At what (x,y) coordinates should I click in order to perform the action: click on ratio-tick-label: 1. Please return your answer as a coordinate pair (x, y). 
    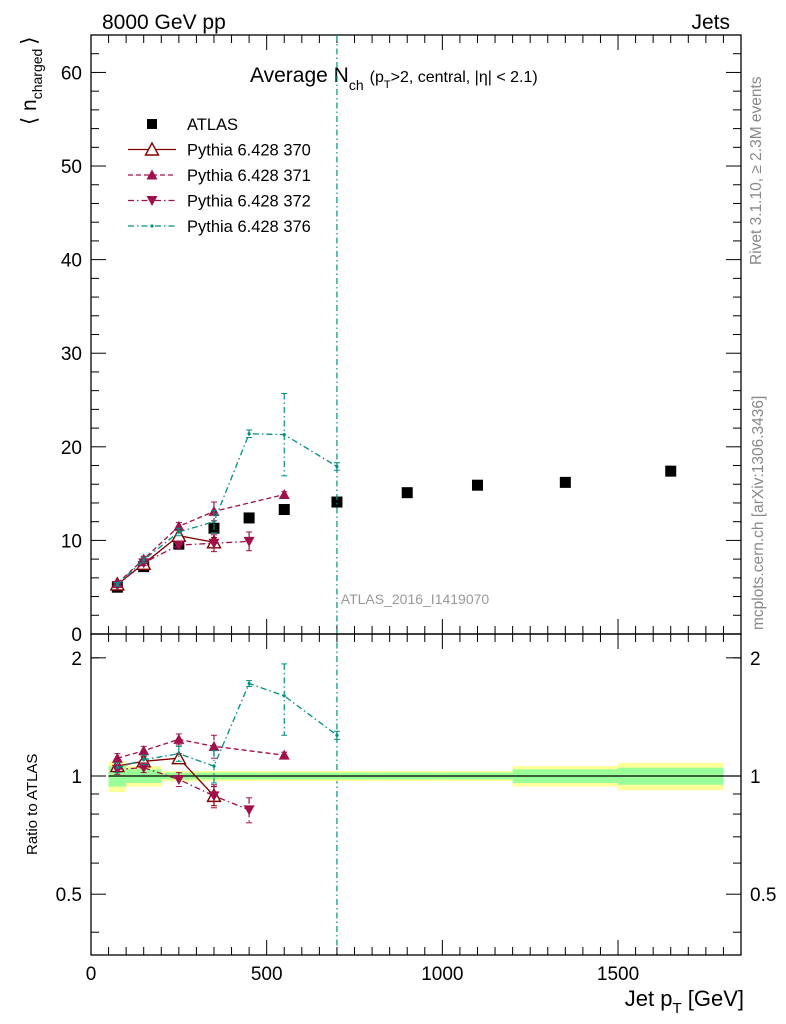
    Looking at the image, I should click on (76, 777).